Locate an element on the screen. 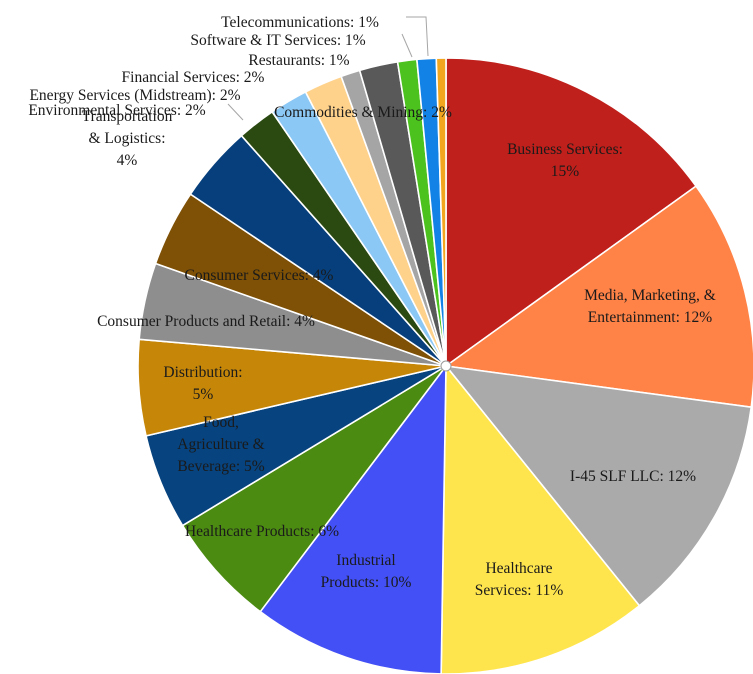 The width and height of the screenshot is (753, 674). slice-label-line: Services: 11% is located at coordinates (519, 590).